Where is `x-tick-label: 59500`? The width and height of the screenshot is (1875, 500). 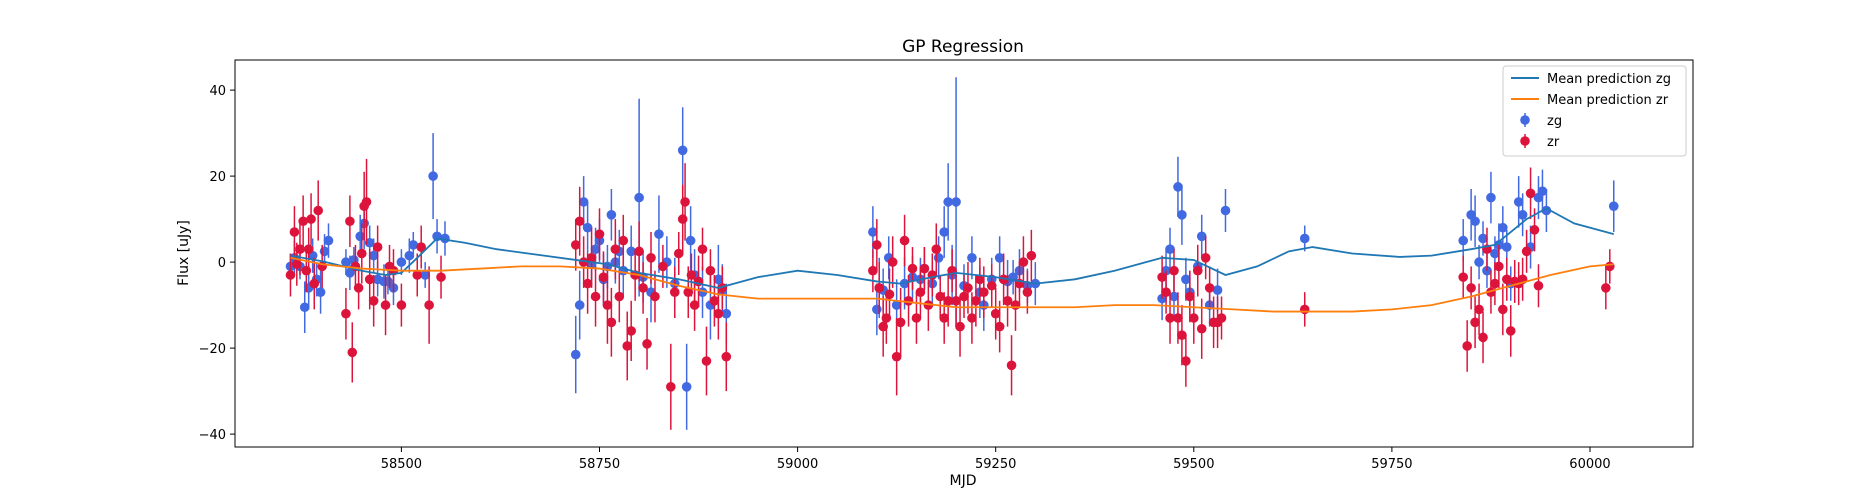 x-tick-label: 59500 is located at coordinates (1193, 464).